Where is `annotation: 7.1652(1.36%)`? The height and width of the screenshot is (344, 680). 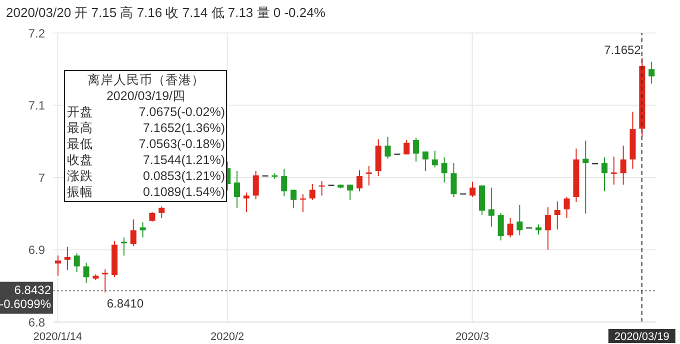
annotation: 7.1652(1.36%) is located at coordinates (183, 128).